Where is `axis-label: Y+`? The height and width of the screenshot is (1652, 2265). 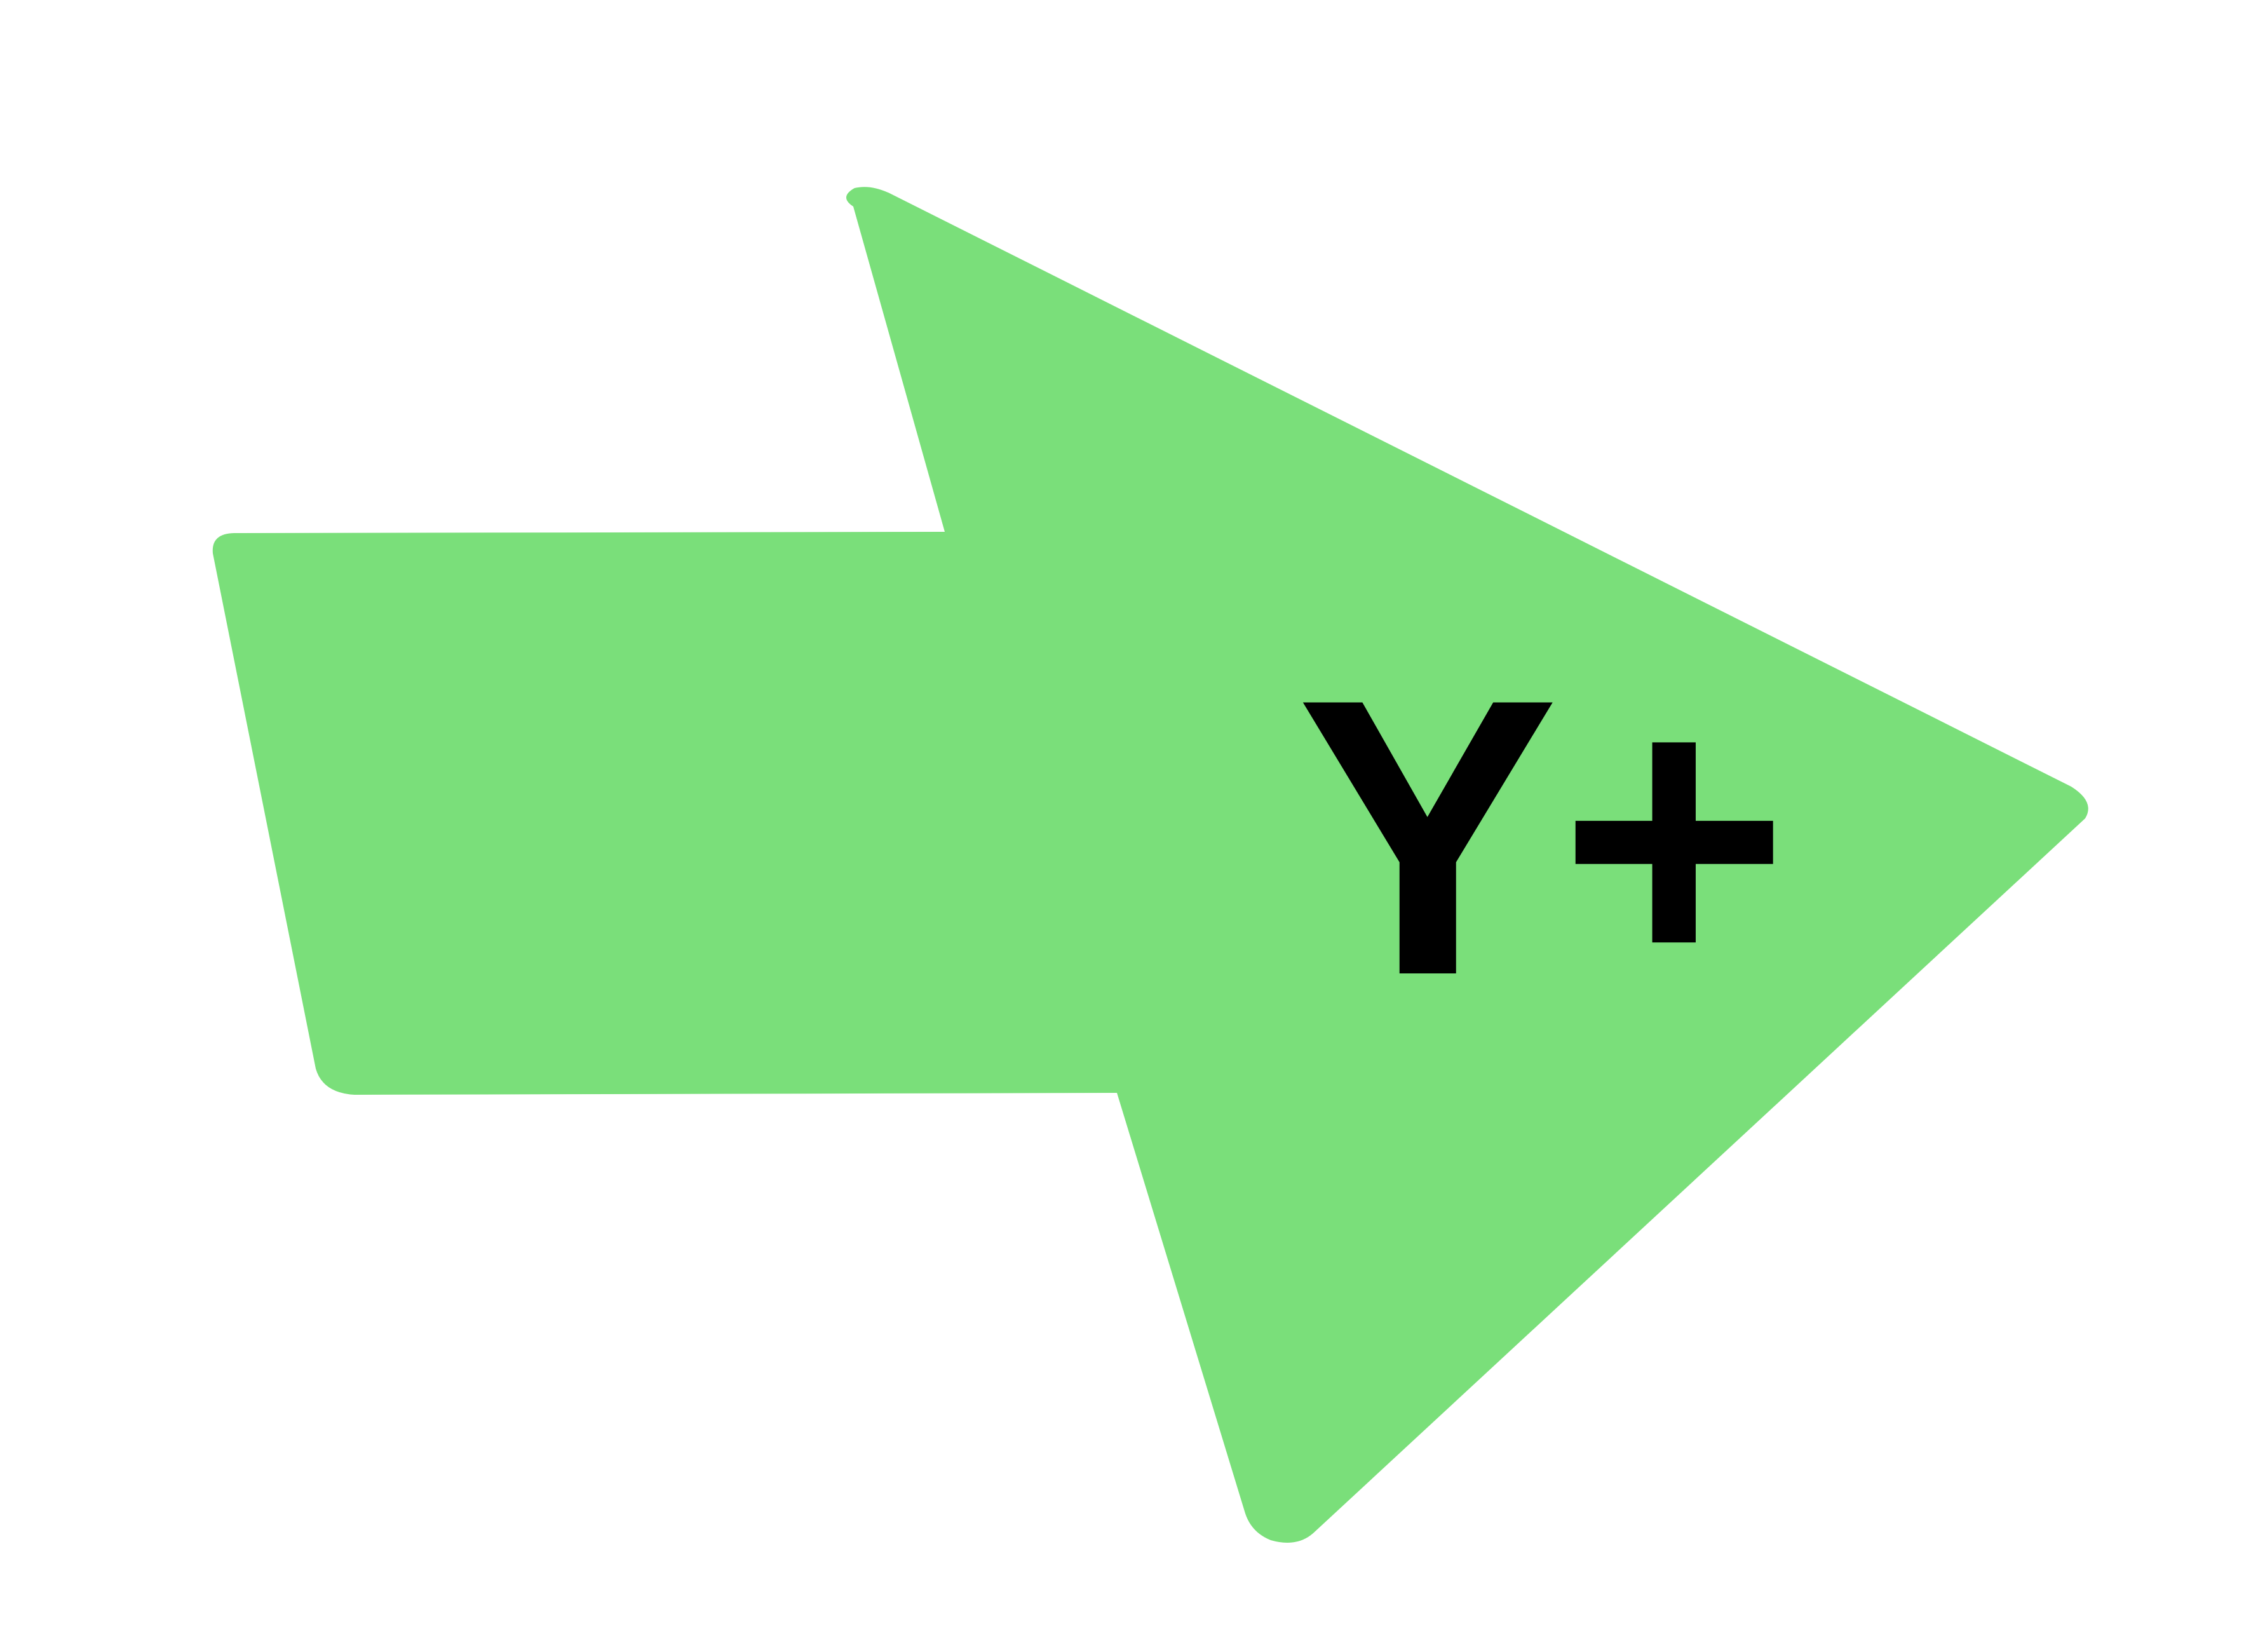 axis-label: Y+ is located at coordinates (1543, 838).